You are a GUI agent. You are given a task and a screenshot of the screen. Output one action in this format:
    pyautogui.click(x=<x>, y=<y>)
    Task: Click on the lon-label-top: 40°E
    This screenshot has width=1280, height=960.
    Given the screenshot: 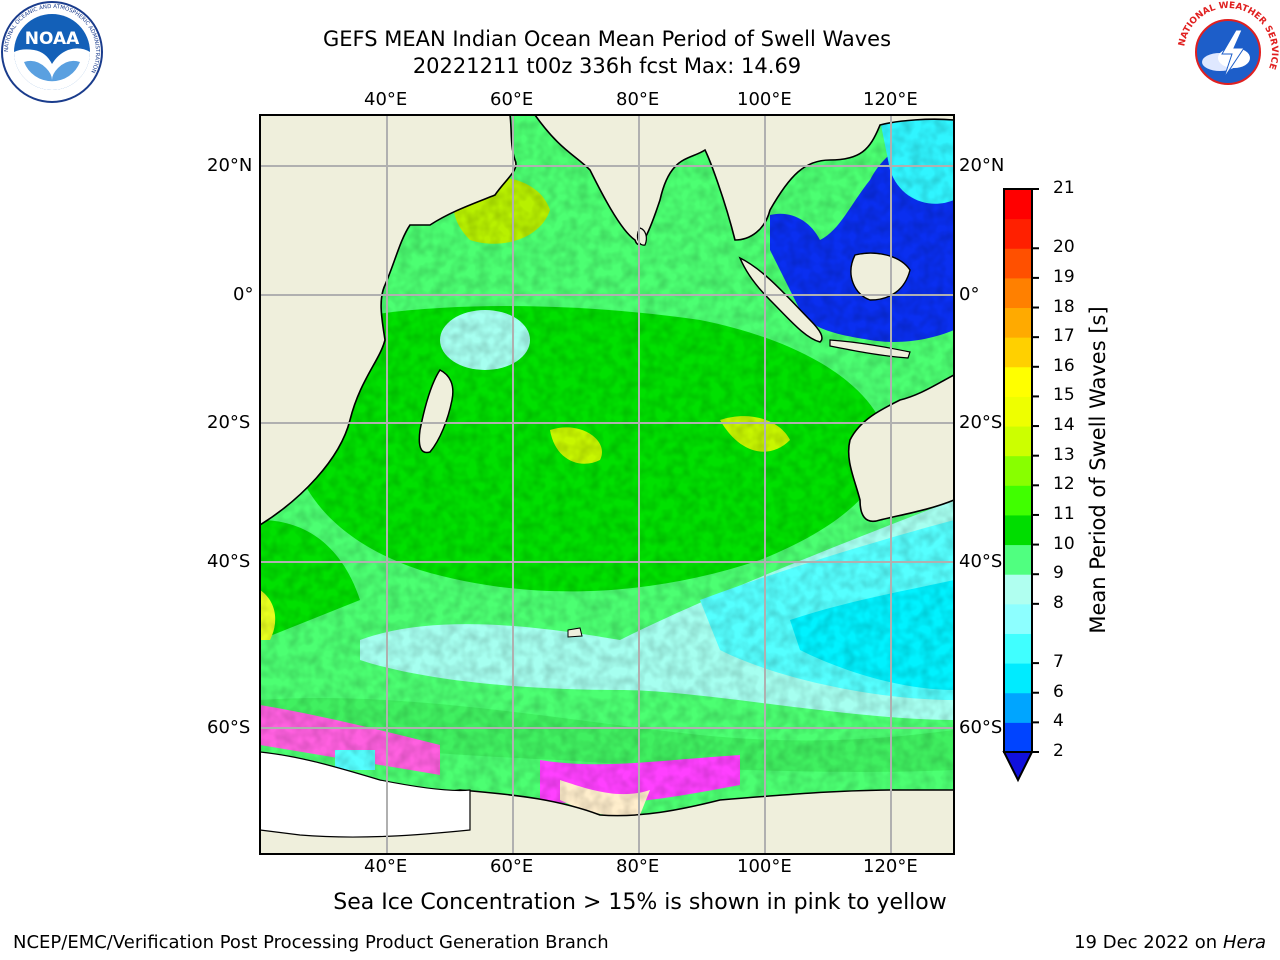 What is the action you would take?
    pyautogui.click(x=386, y=99)
    